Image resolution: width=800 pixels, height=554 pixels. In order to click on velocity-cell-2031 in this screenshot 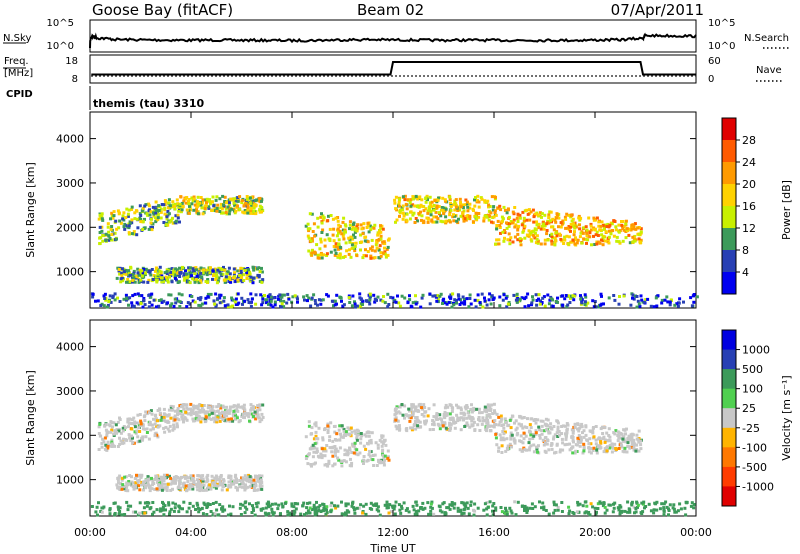, I will do `click(395, 506)`.